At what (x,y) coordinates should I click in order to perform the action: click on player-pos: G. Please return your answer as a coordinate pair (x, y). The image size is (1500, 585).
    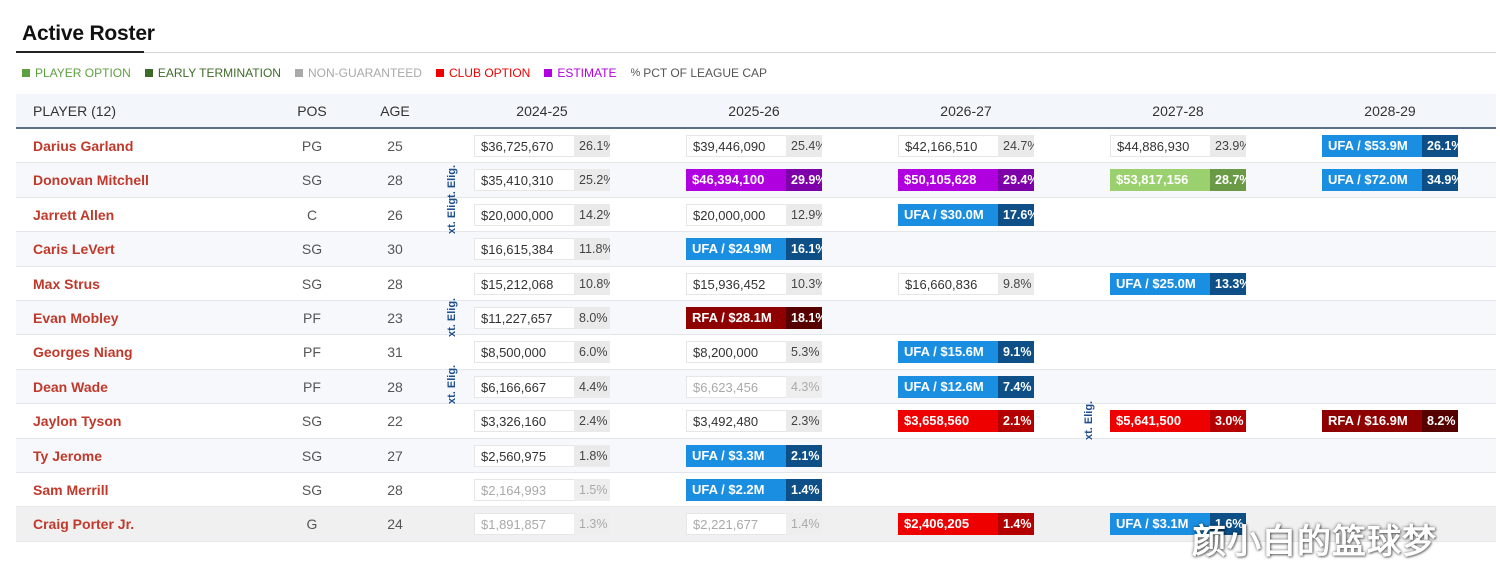
    Looking at the image, I should click on (312, 524).